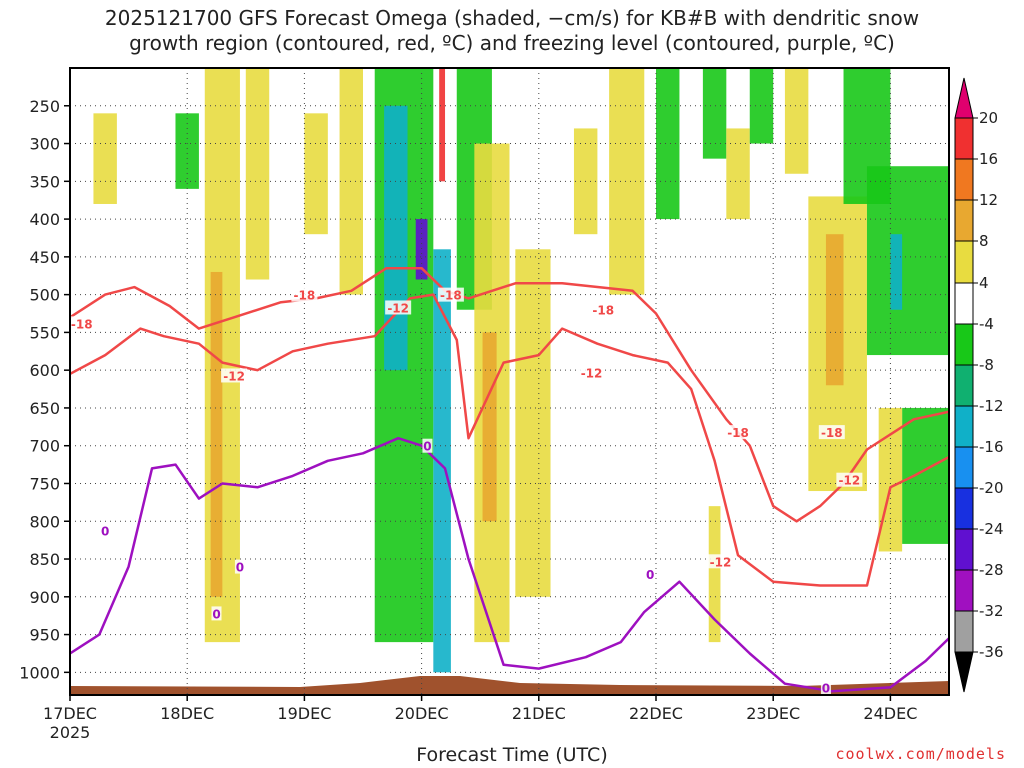 Image resolution: width=1024 pixels, height=768 pixels. I want to click on colorbar-label-2: 12, so click(988, 200).